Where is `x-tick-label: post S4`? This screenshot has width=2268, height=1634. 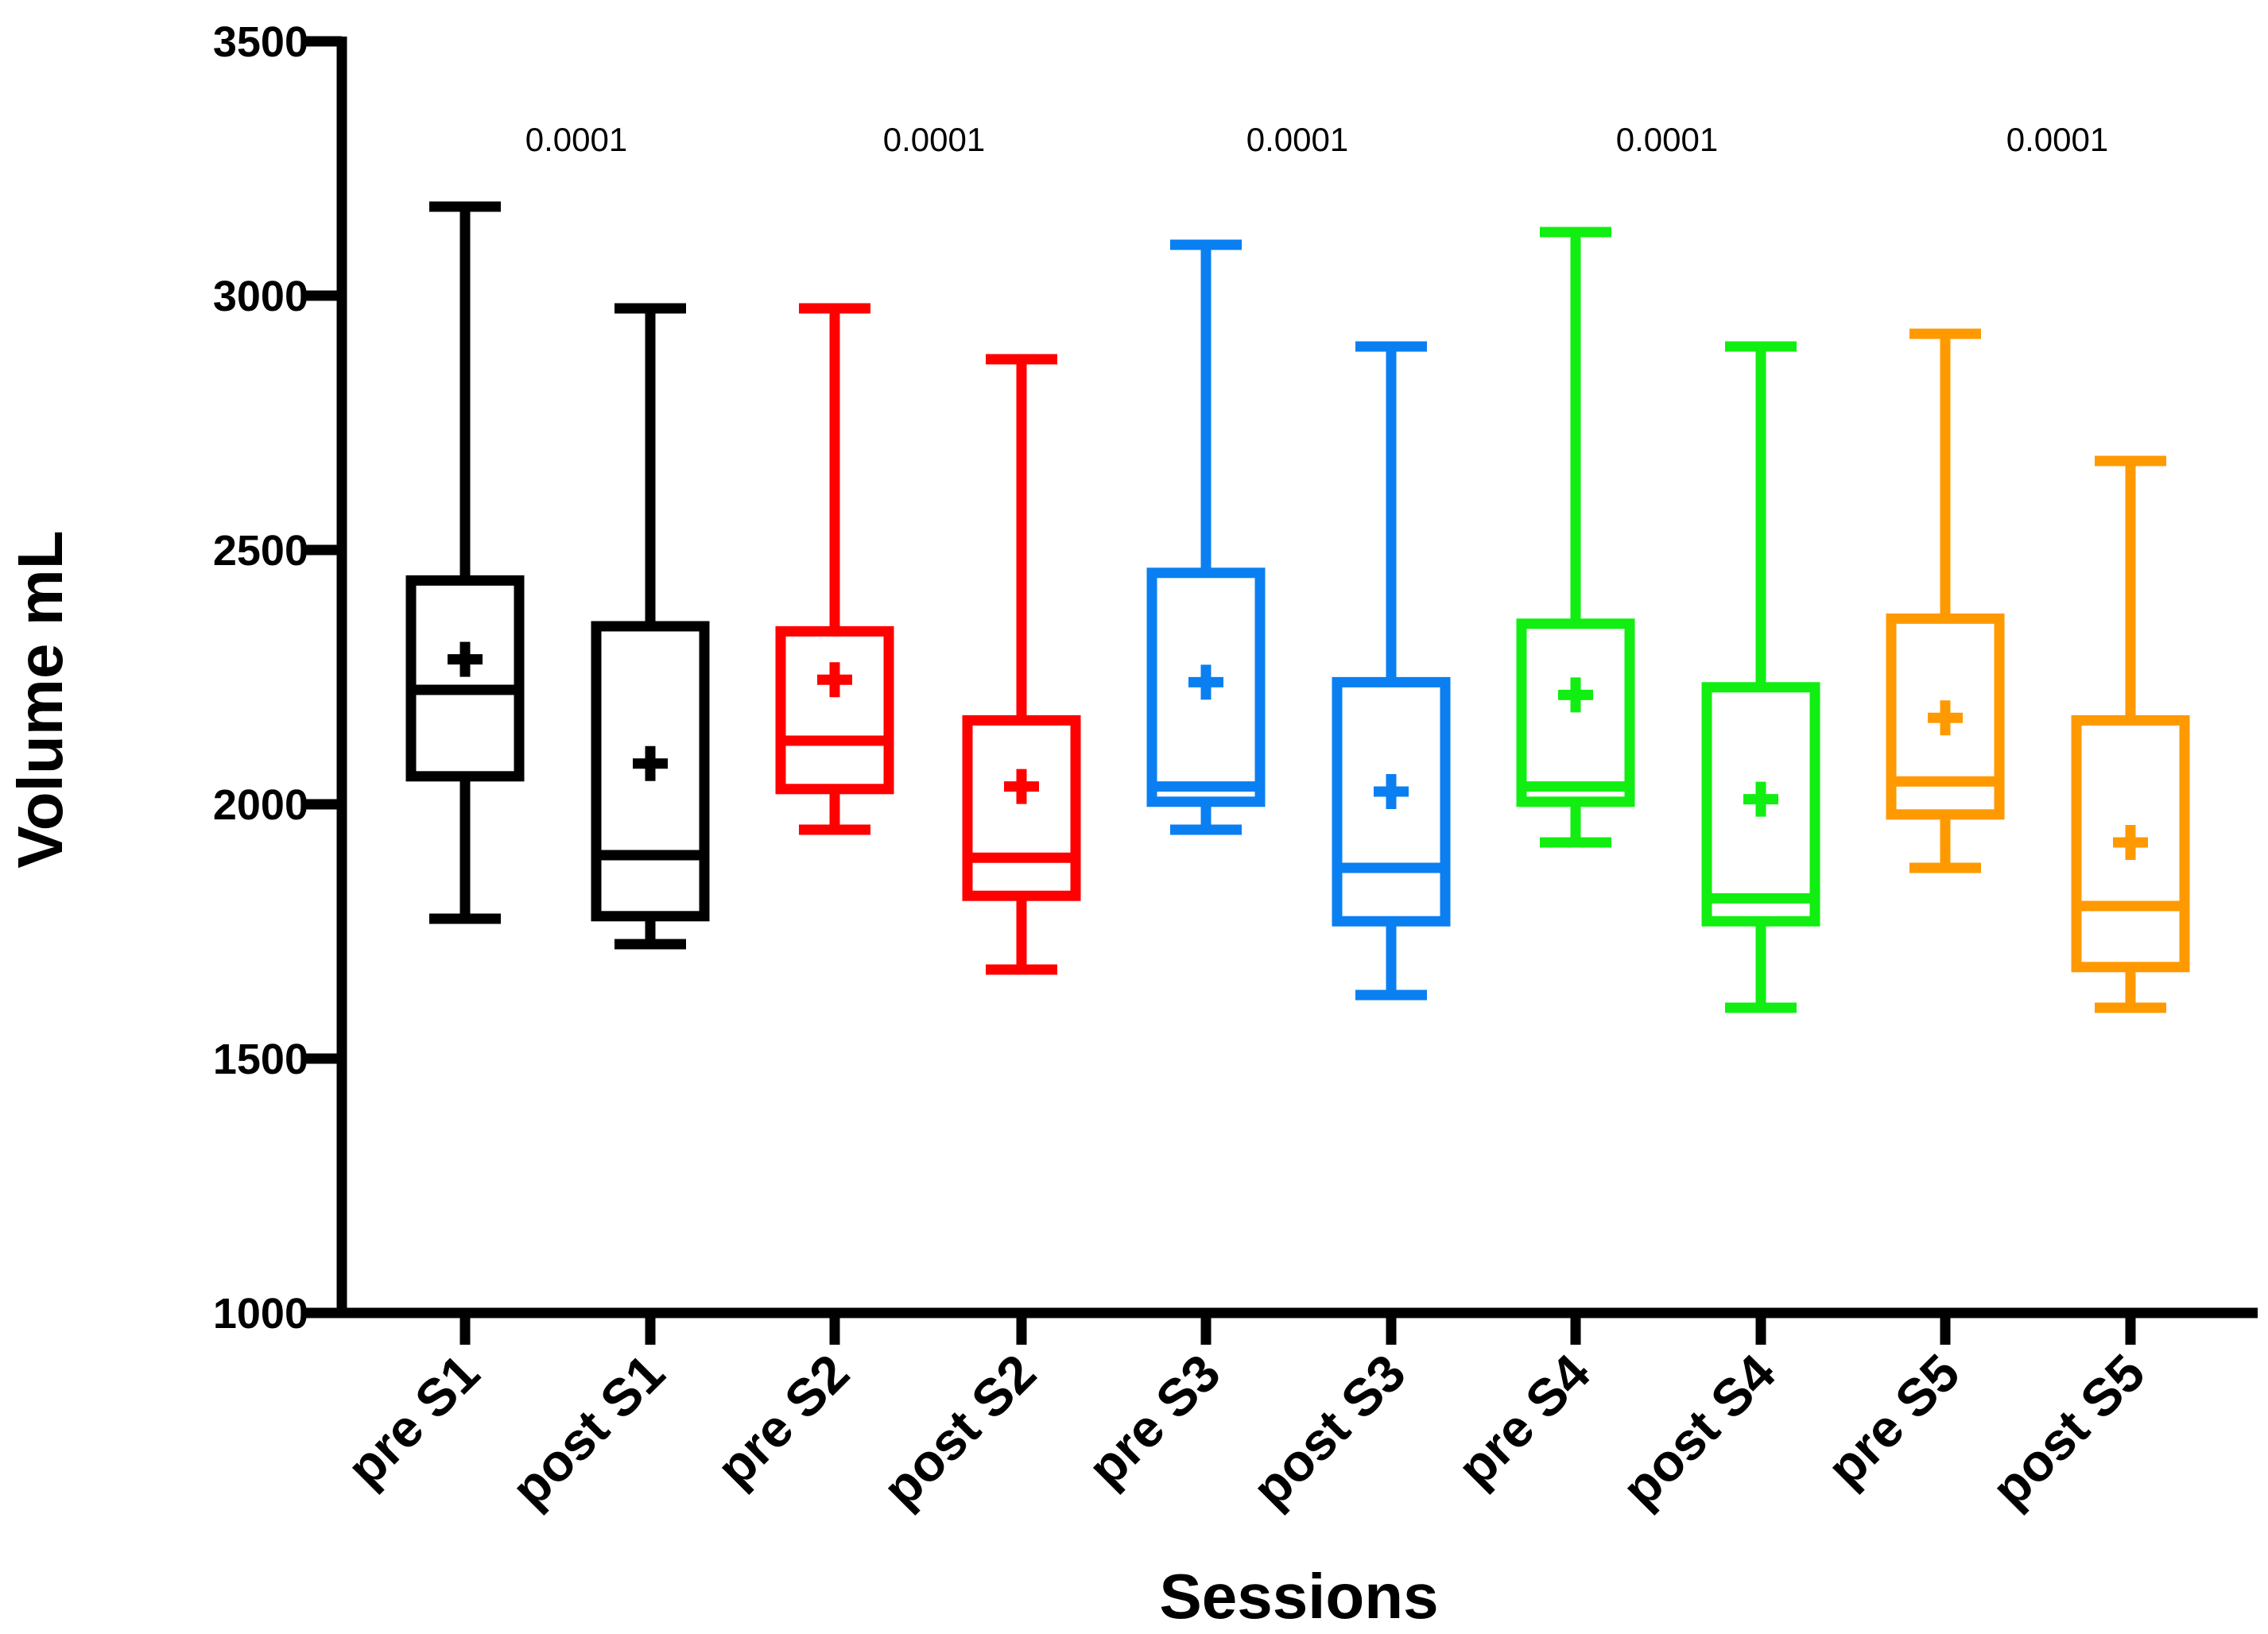 x-tick-label: post S4 is located at coordinates (1698, 1430).